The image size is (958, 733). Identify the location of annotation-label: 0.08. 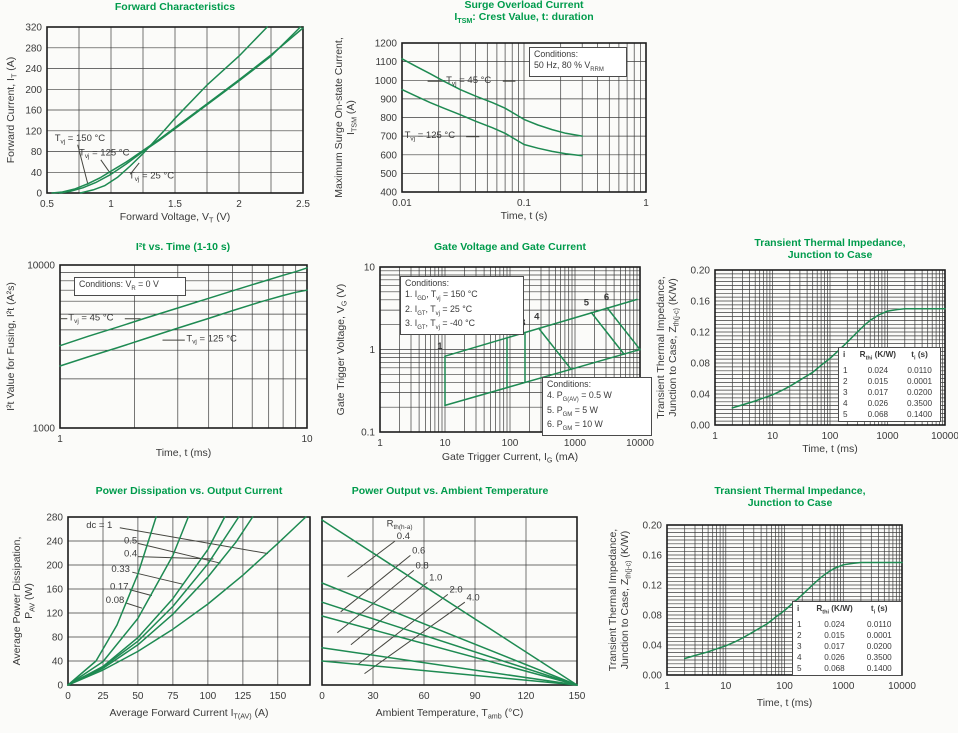
(115, 600).